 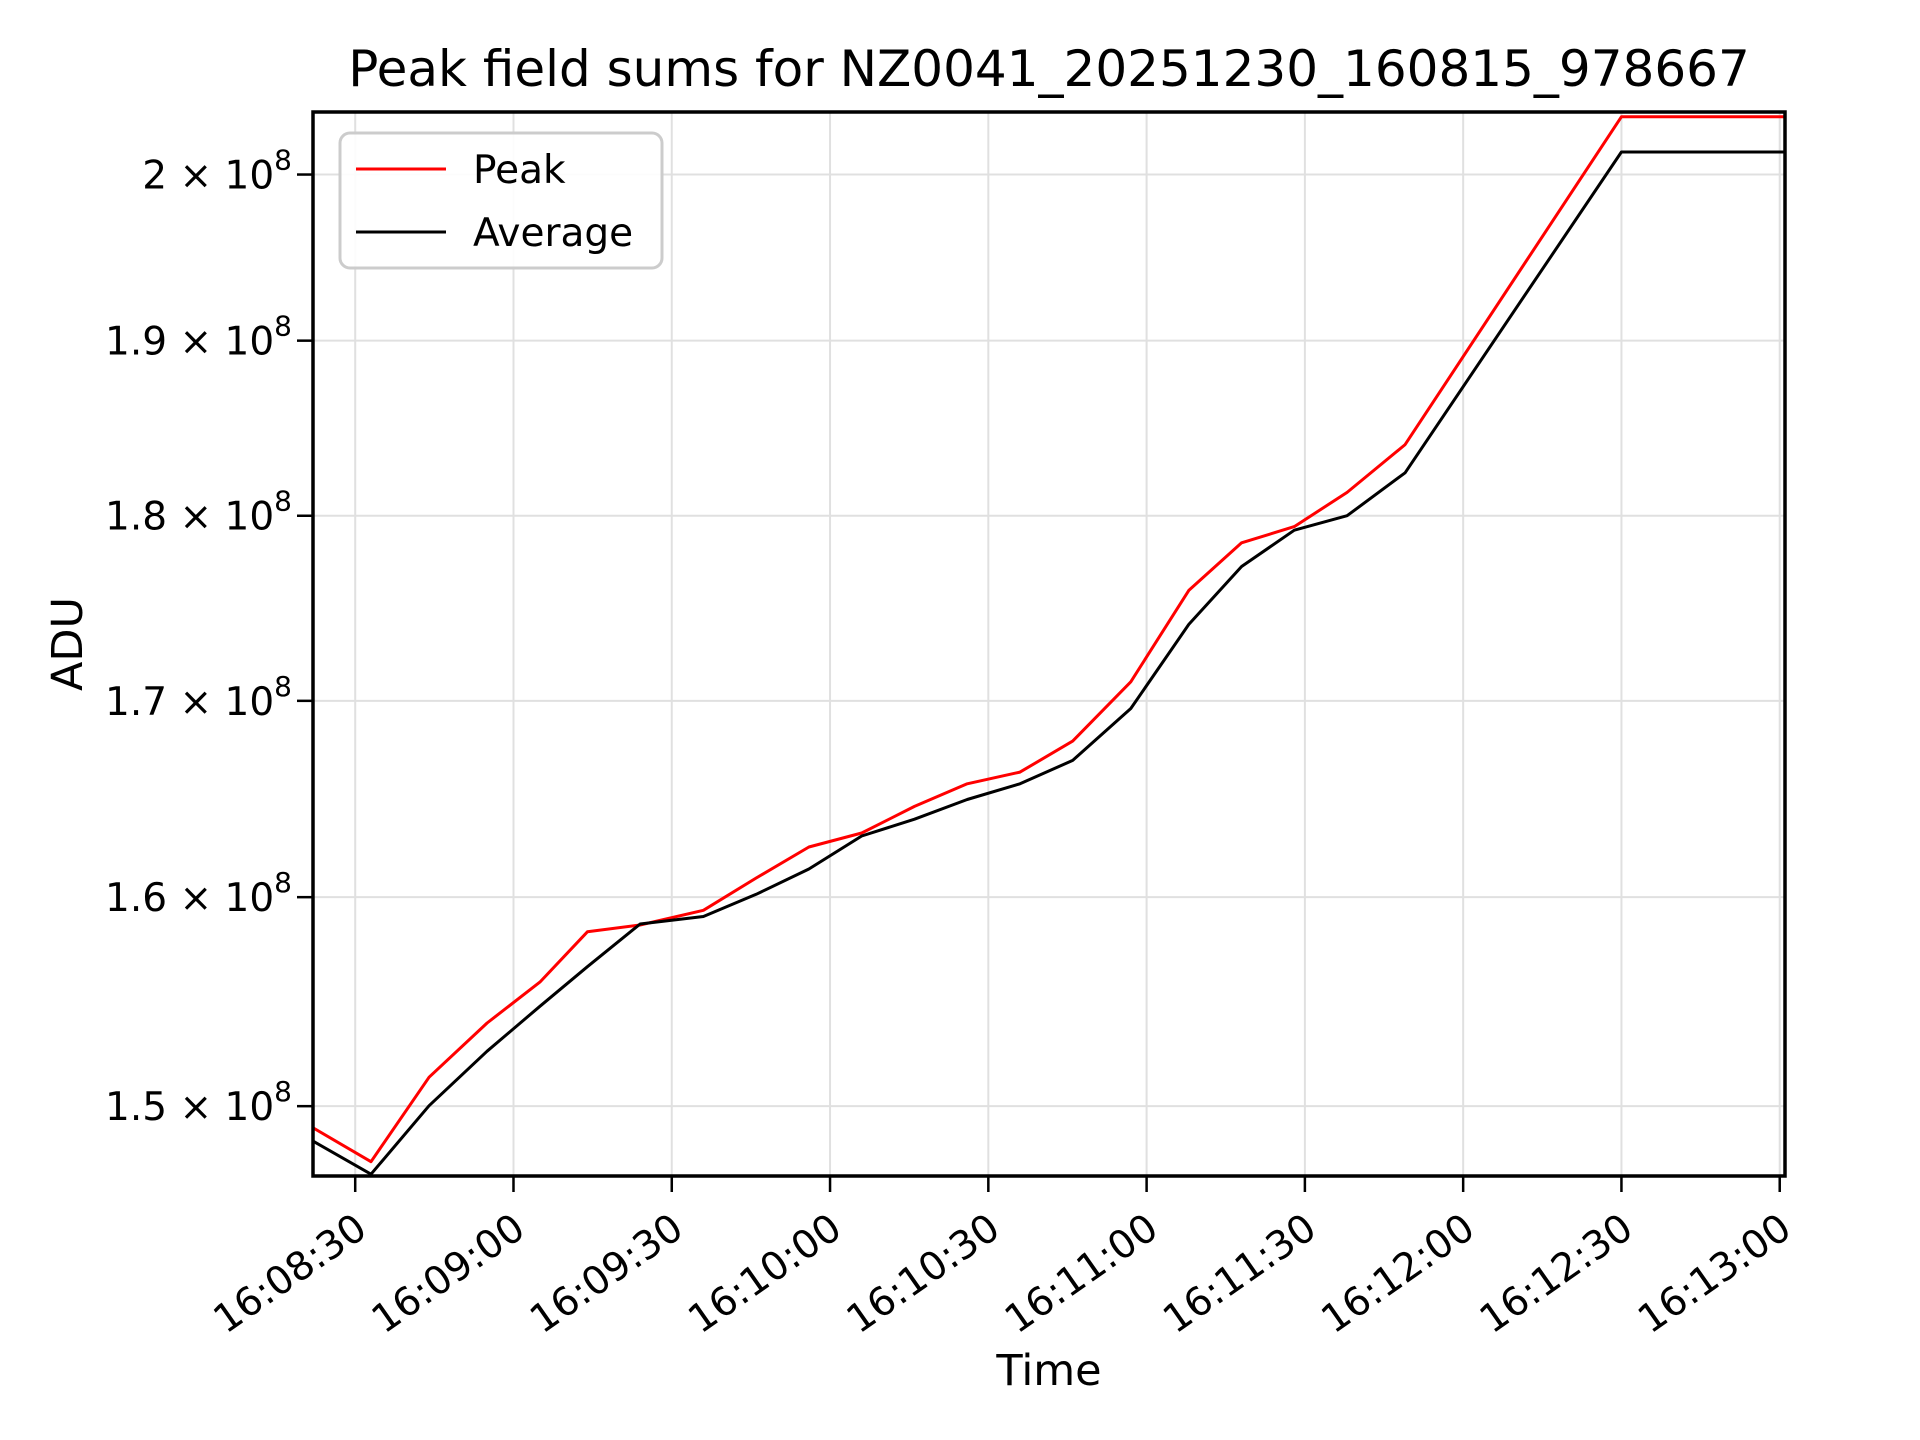 What do you see at coordinates (1081, 1273) in the screenshot?
I see `x-tick-label: 16:11:00` at bounding box center [1081, 1273].